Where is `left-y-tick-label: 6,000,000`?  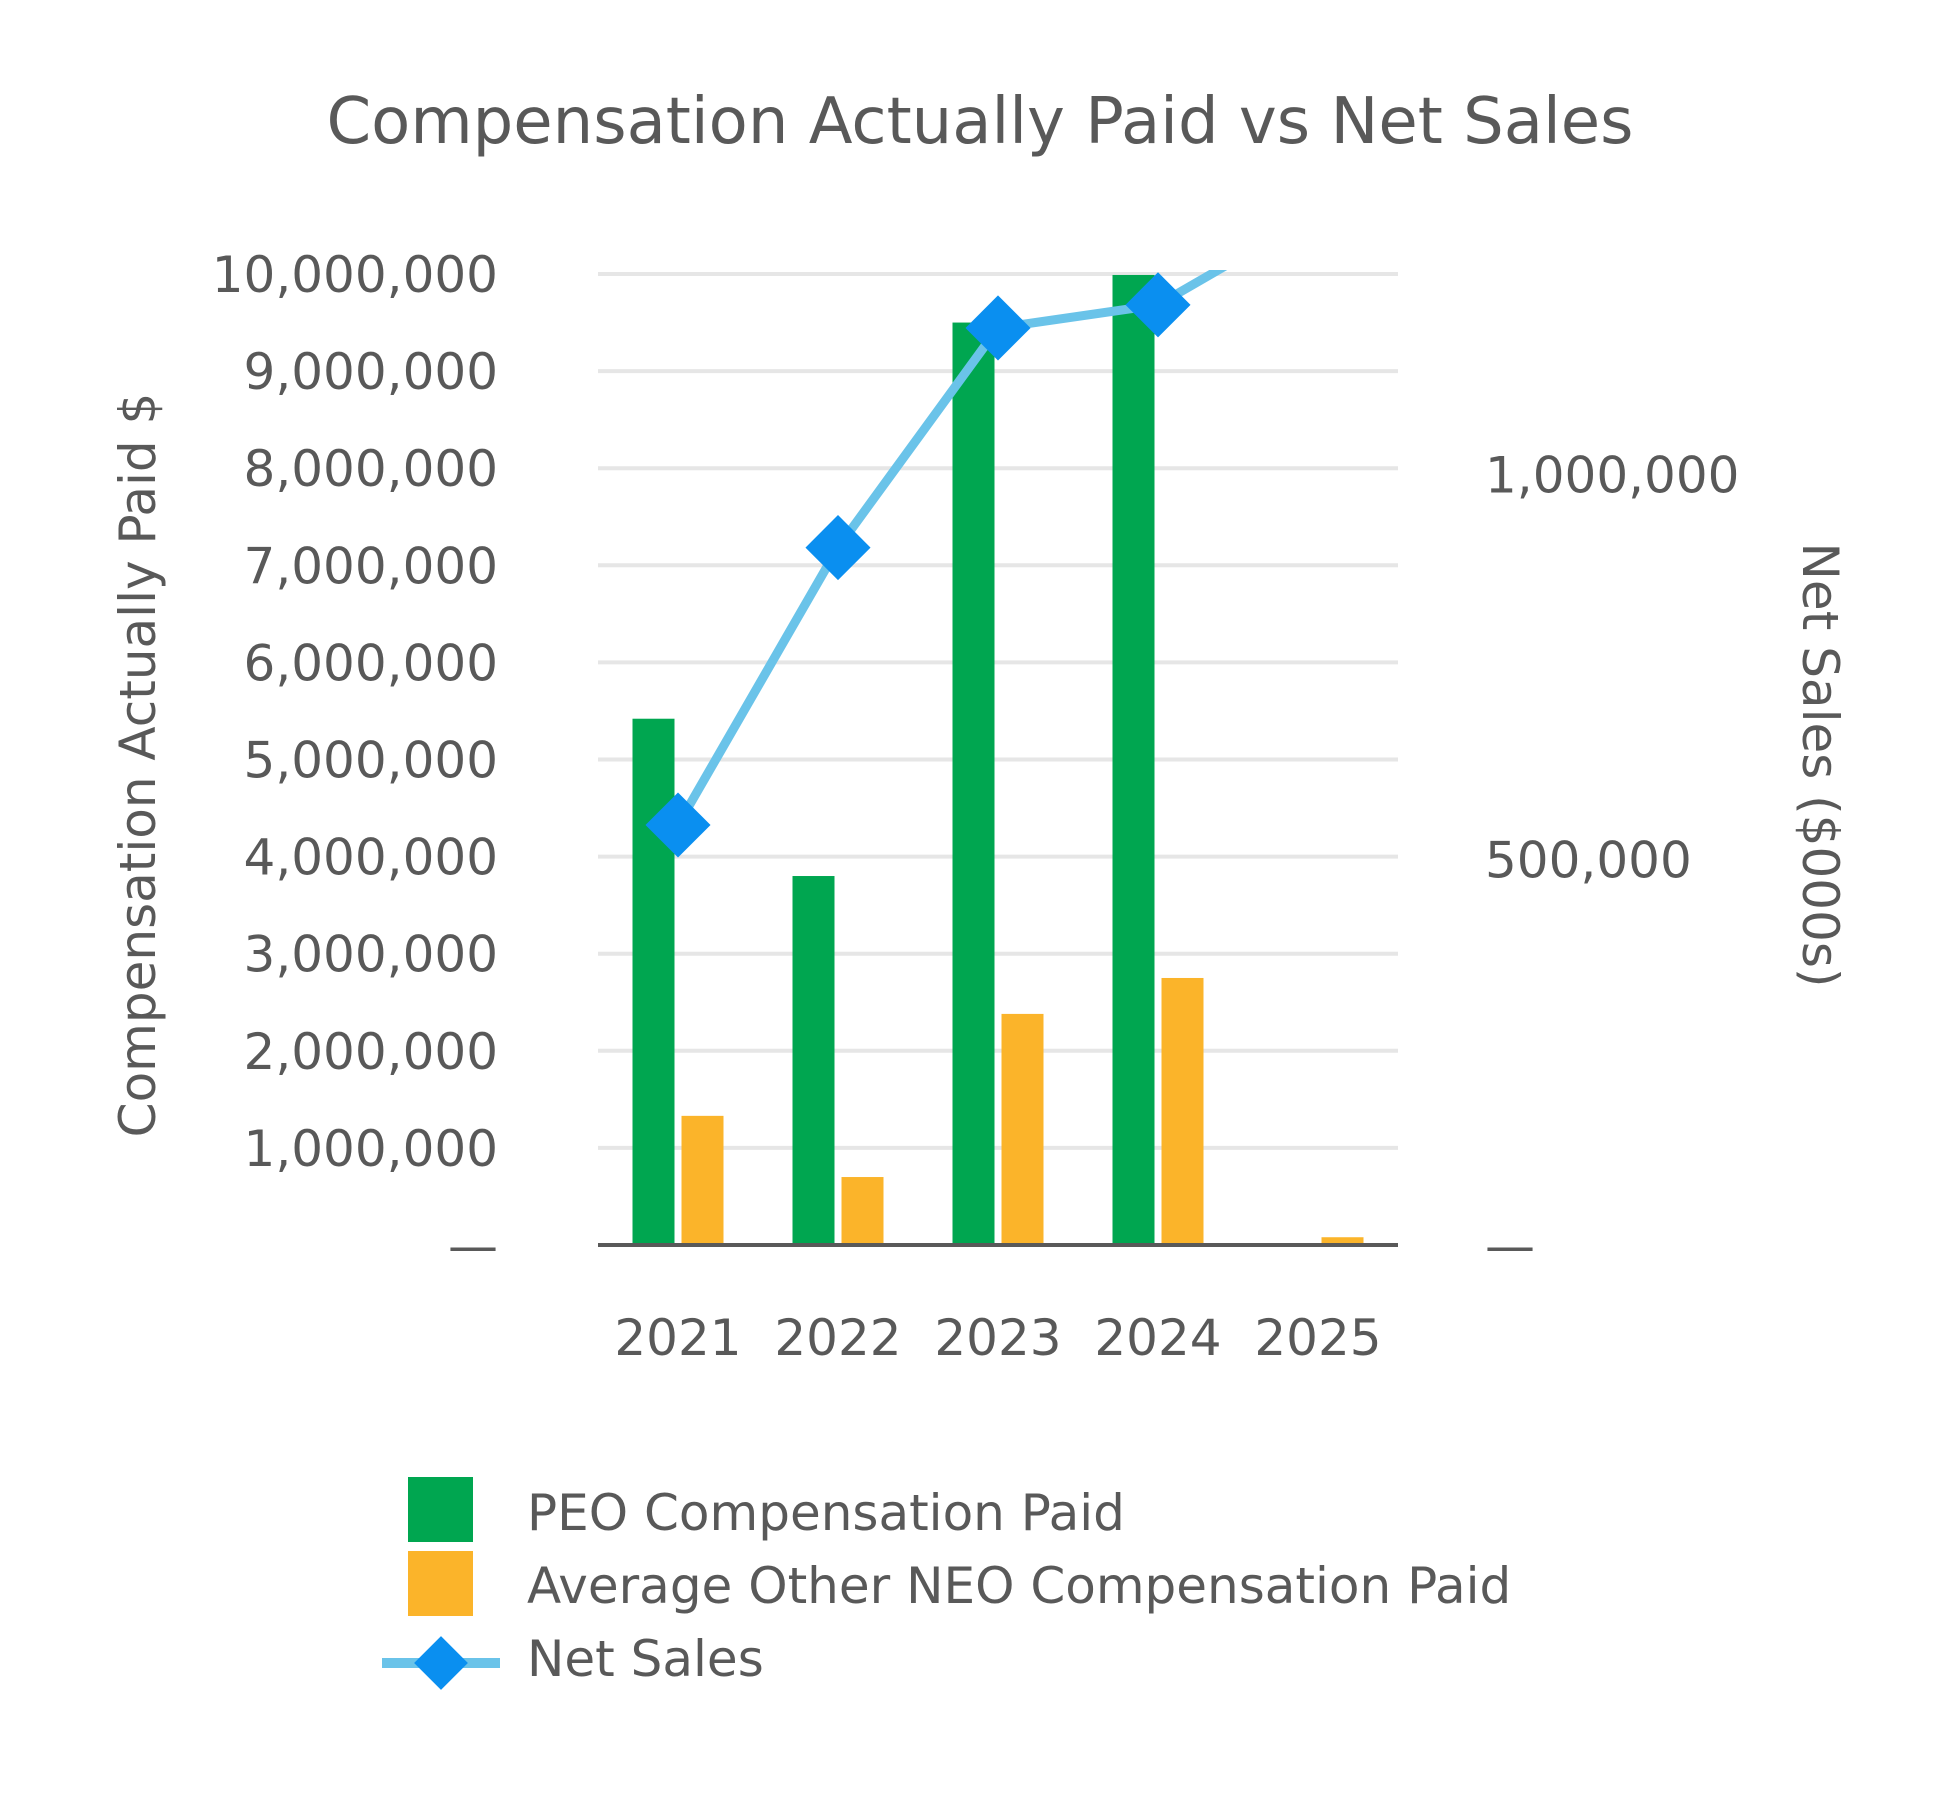 left-y-tick-label: 6,000,000 is located at coordinates (371, 663).